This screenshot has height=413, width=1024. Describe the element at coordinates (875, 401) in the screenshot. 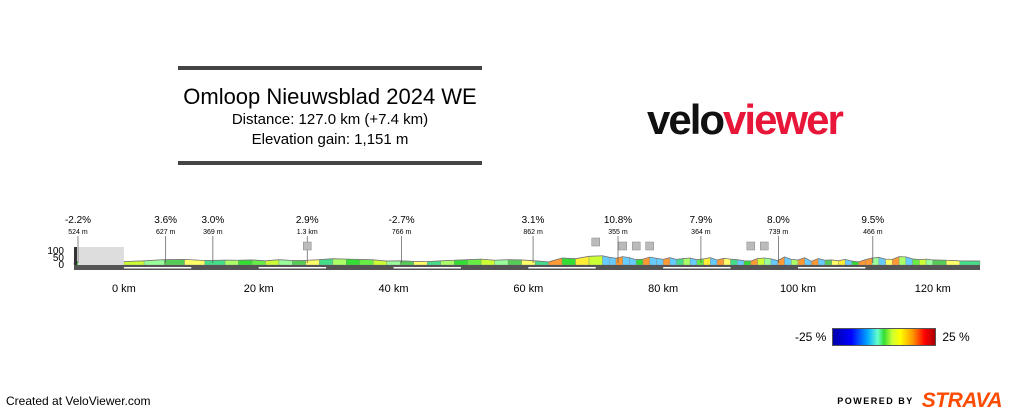

I see `powered-by-text: POWERED BY` at that location.